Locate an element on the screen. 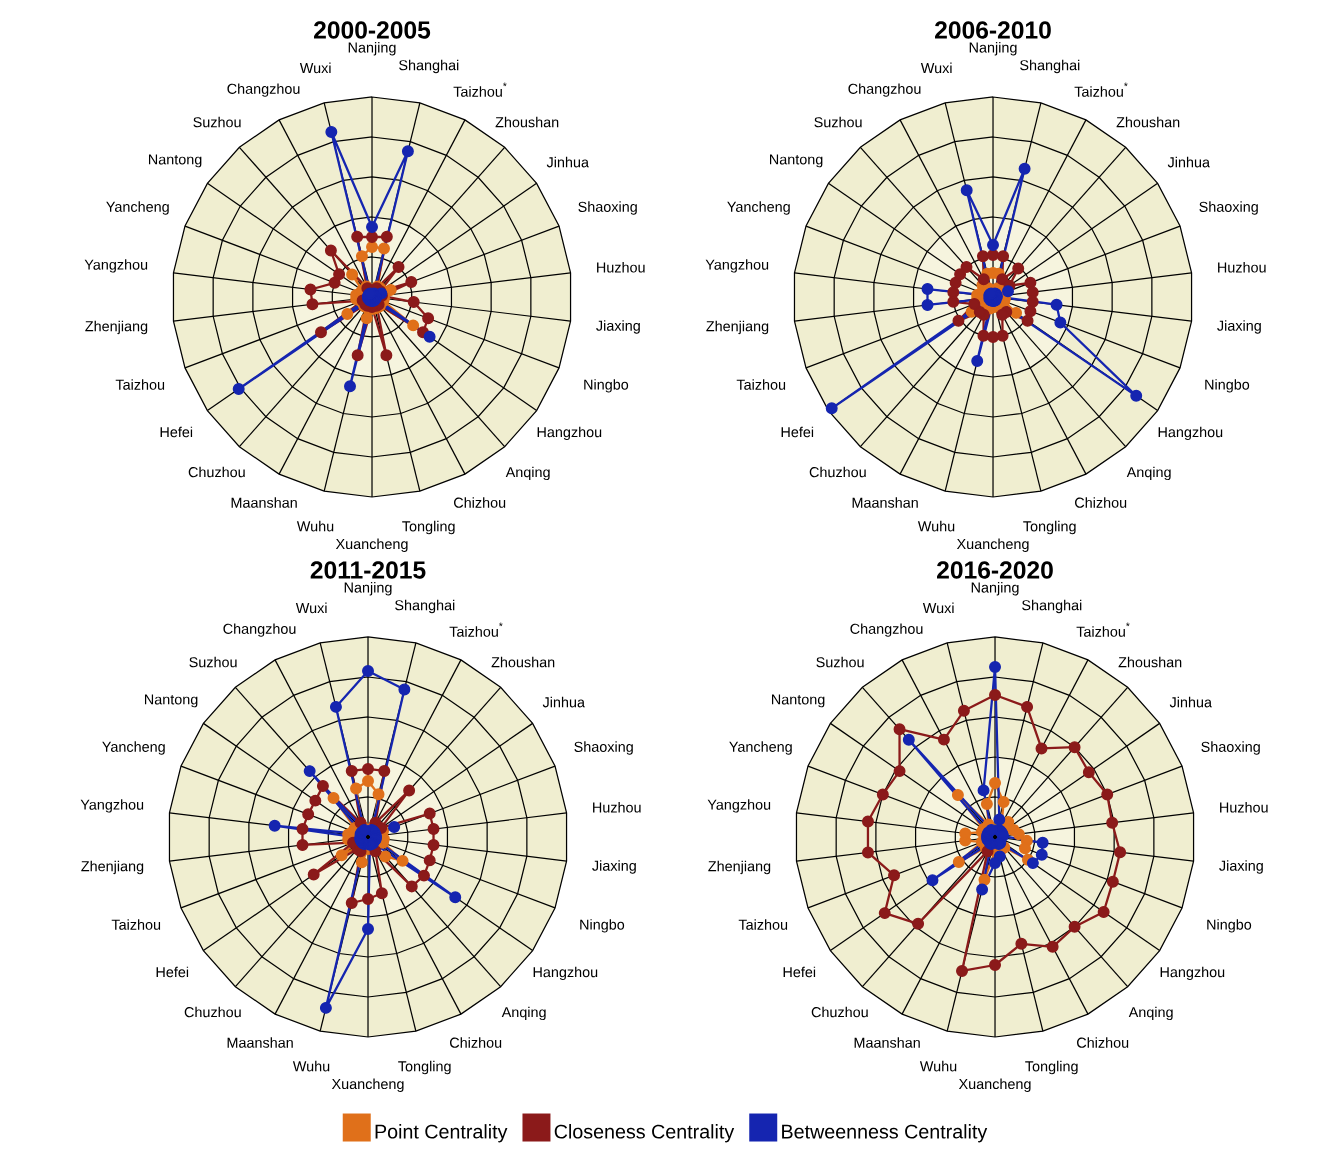  legend-label: Betweenness Centrality is located at coordinates (885, 1133).